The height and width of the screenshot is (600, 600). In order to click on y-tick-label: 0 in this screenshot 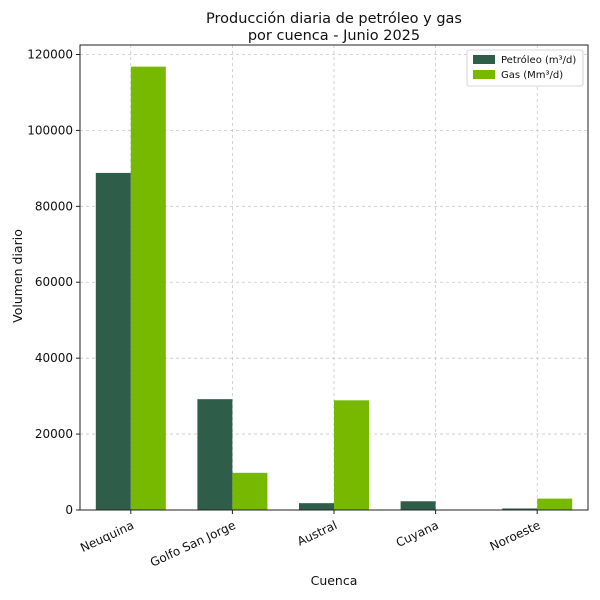, I will do `click(69, 510)`.